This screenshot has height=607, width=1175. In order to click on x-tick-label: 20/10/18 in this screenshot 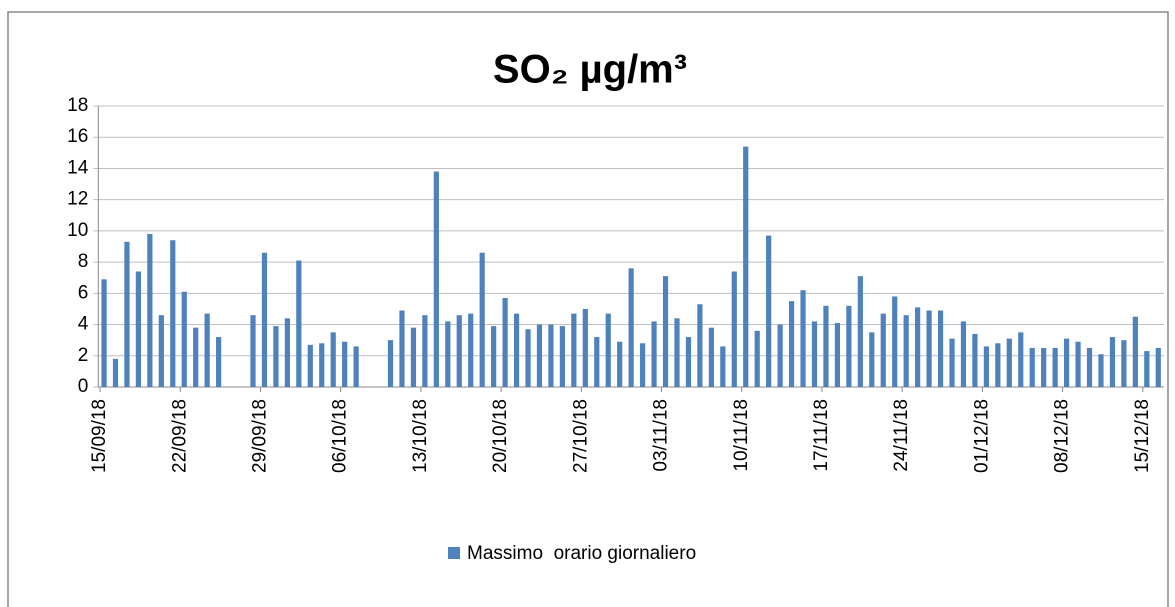, I will do `click(500, 436)`.